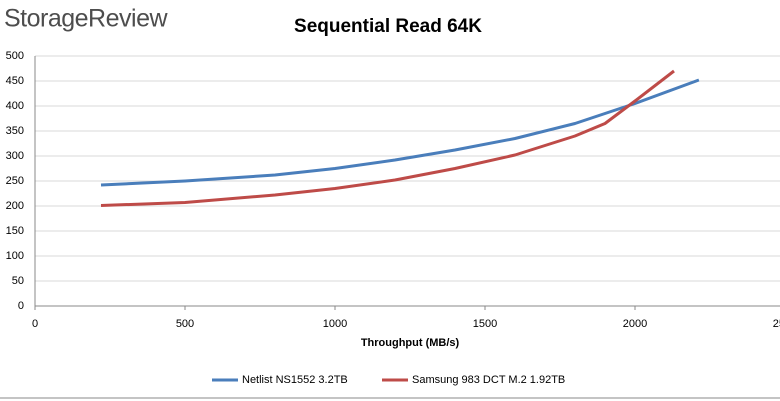 The image size is (780, 401). I want to click on legend-label: Samsung 983 DCT M.2 1.92TB, so click(488, 380).